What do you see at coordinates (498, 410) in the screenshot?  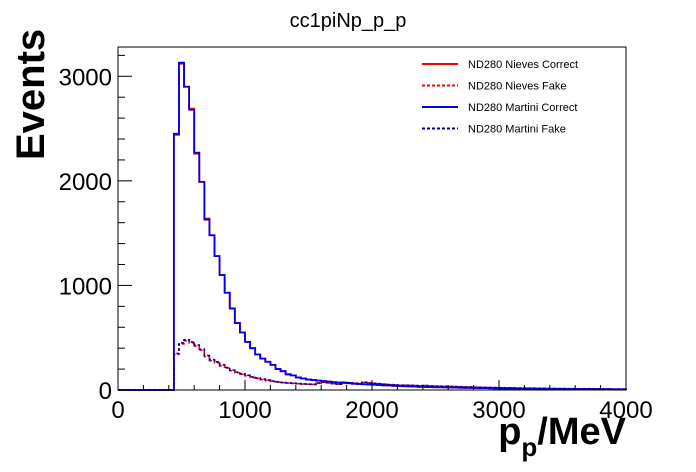 I see `x-tick-label: 3000` at bounding box center [498, 410].